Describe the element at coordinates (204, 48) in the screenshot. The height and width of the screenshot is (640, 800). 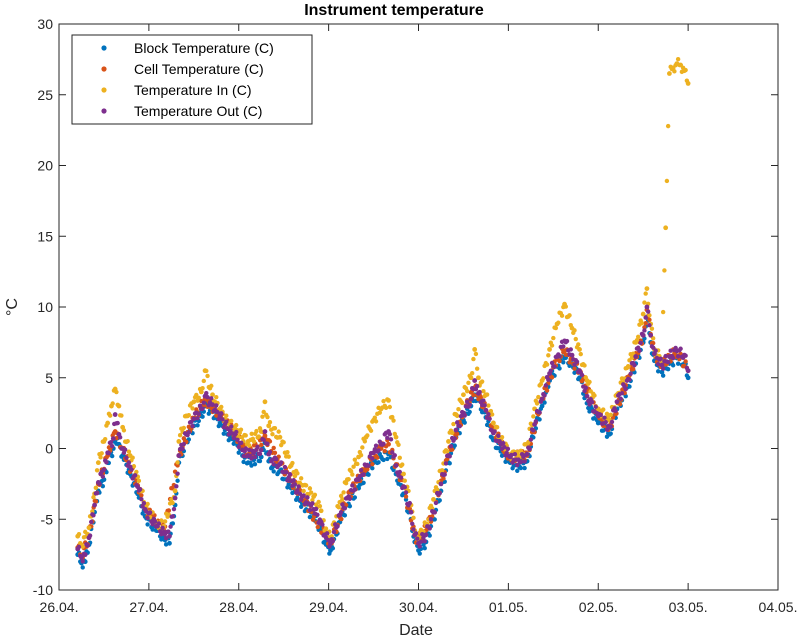
I see `legend-label: Block Temperature (C)` at that location.